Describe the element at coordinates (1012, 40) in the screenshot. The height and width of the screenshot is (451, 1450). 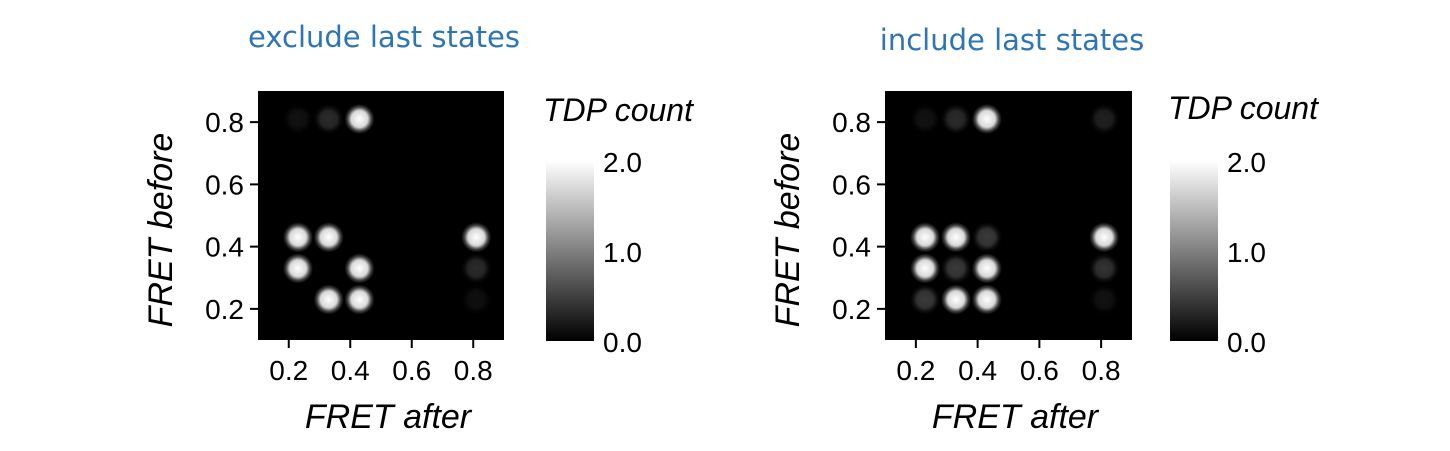
I see `chart-title: include last states` at that location.